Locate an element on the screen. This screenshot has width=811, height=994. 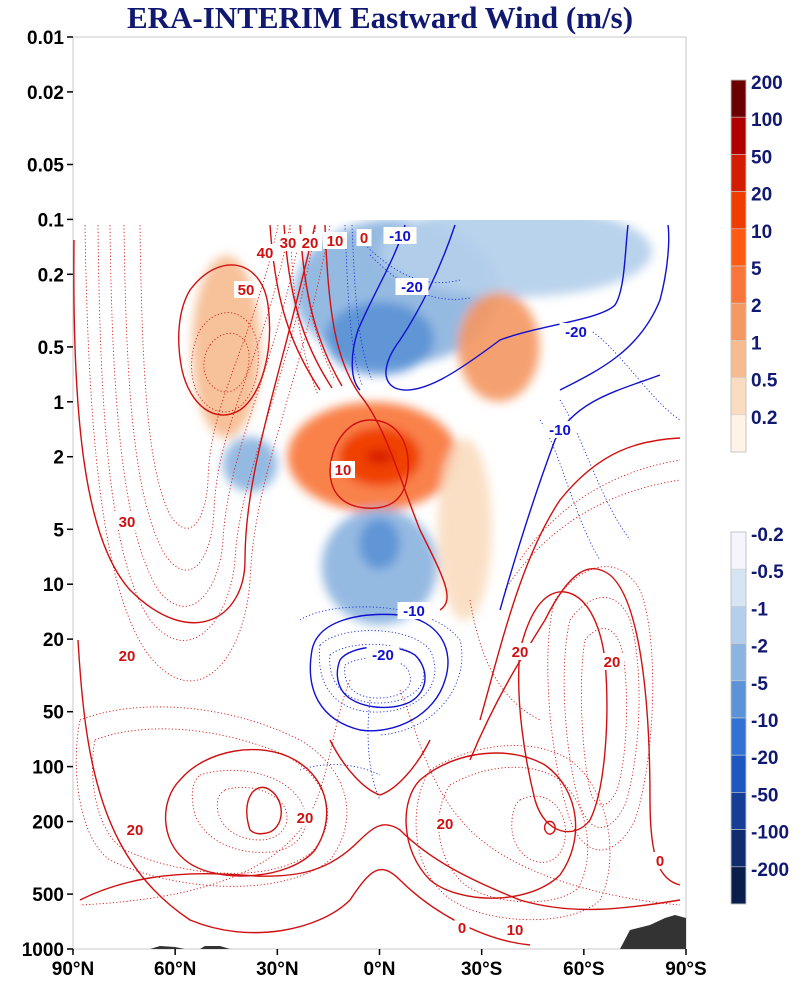
colorbar-label: 5 is located at coordinates (756, 269).